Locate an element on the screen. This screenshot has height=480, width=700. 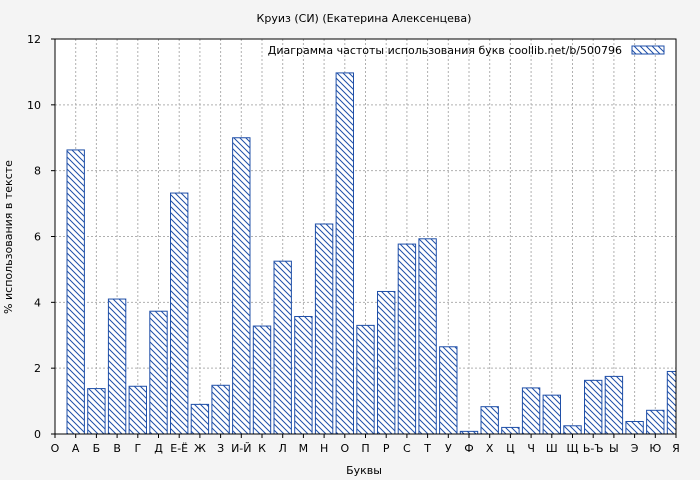
bar-У is located at coordinates (448, 390).